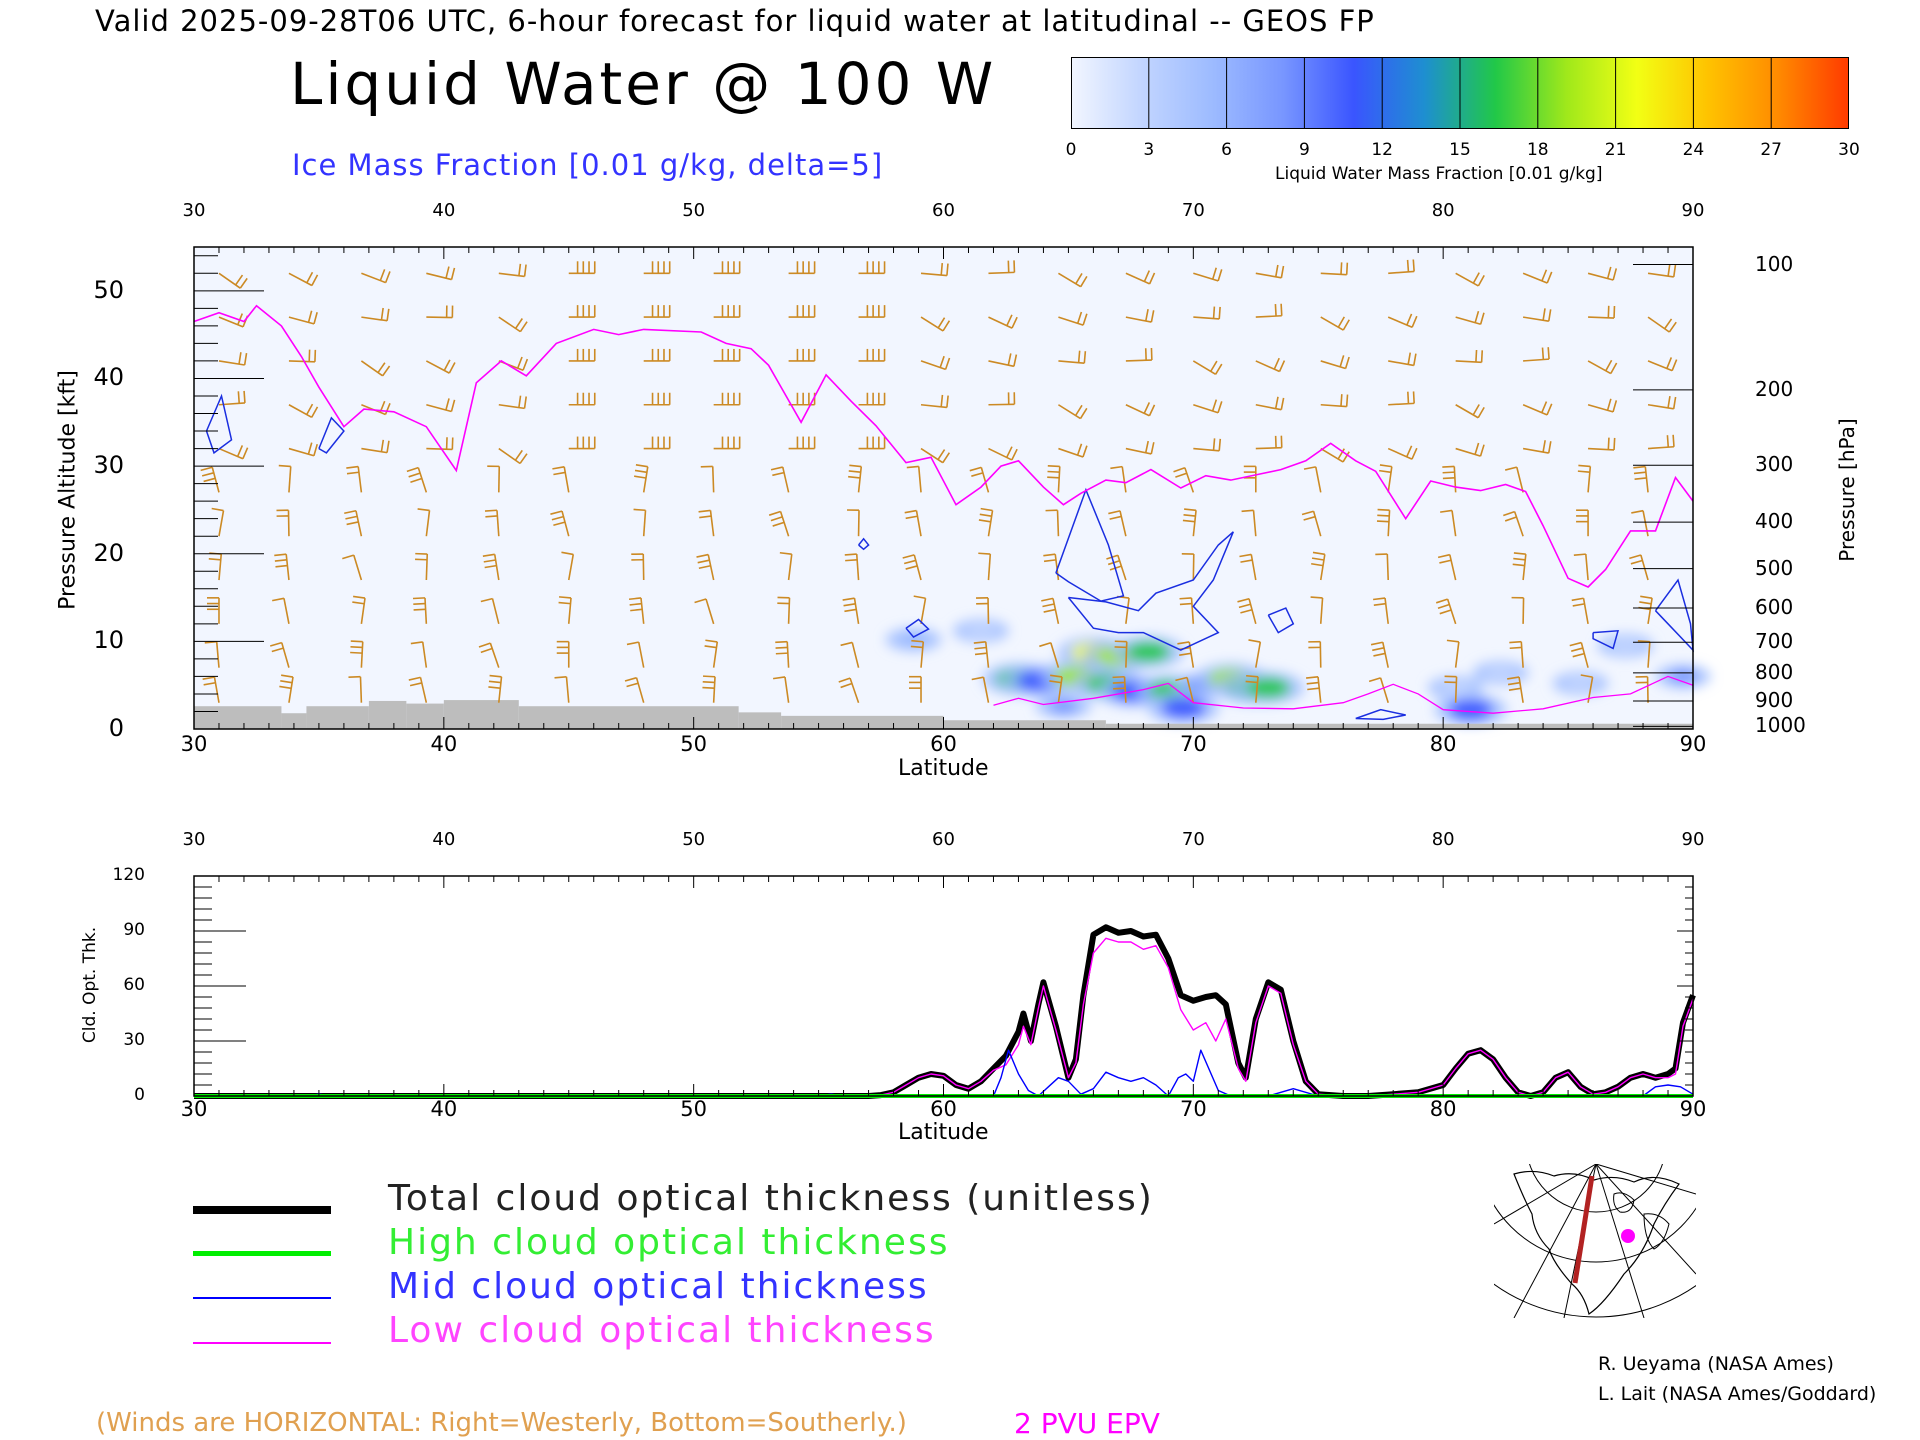 The width and height of the screenshot is (1920, 1440). Describe the element at coordinates (694, 744) in the screenshot. I see `x-tick-label: 50` at that location.